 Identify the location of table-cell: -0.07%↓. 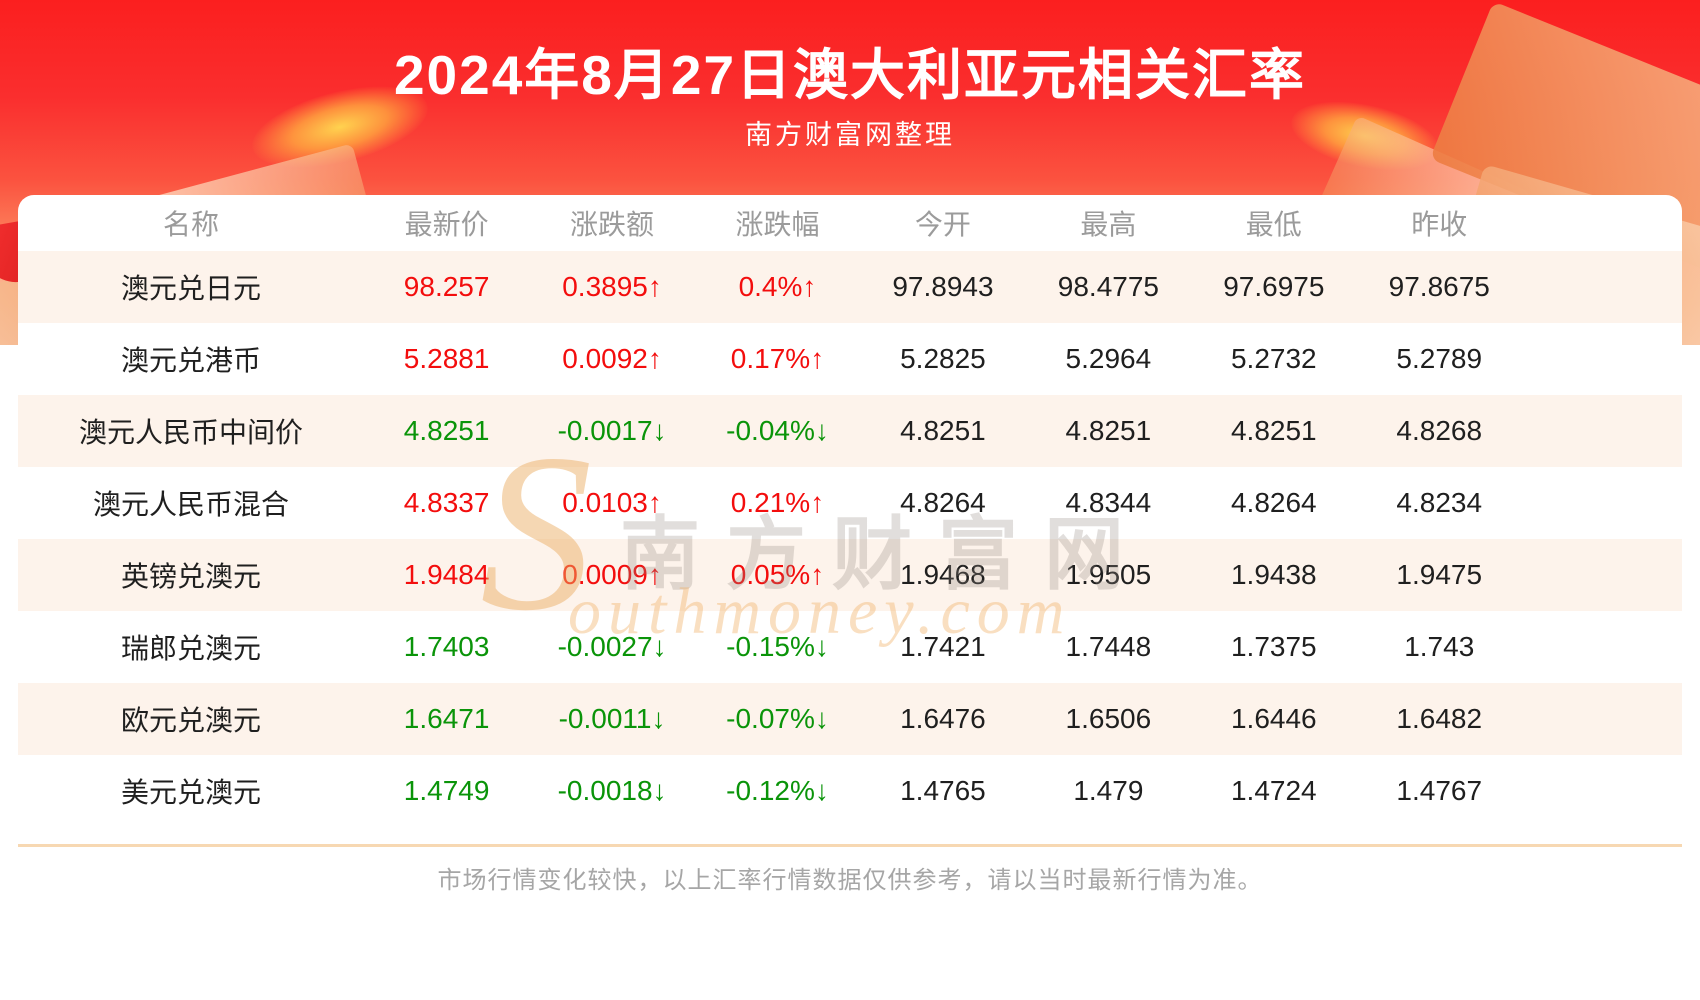
(777, 718).